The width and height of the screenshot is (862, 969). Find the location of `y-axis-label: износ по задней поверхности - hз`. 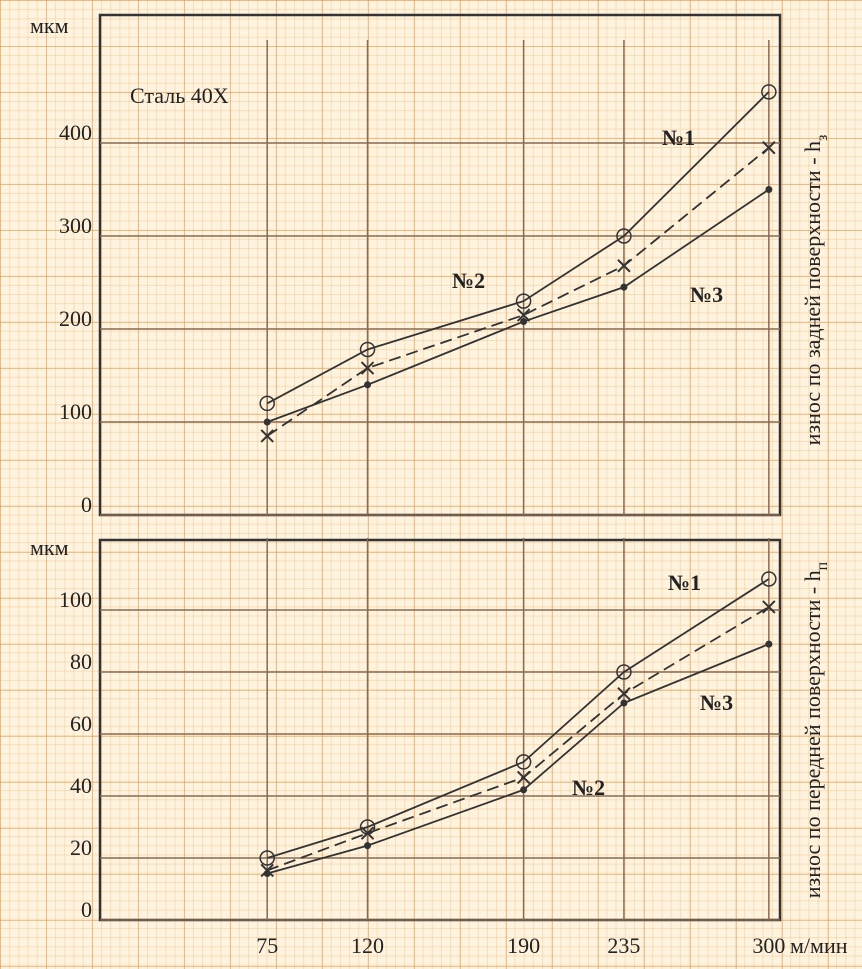

y-axis-label: износ по задней поверхности - hз is located at coordinates (815, 290).